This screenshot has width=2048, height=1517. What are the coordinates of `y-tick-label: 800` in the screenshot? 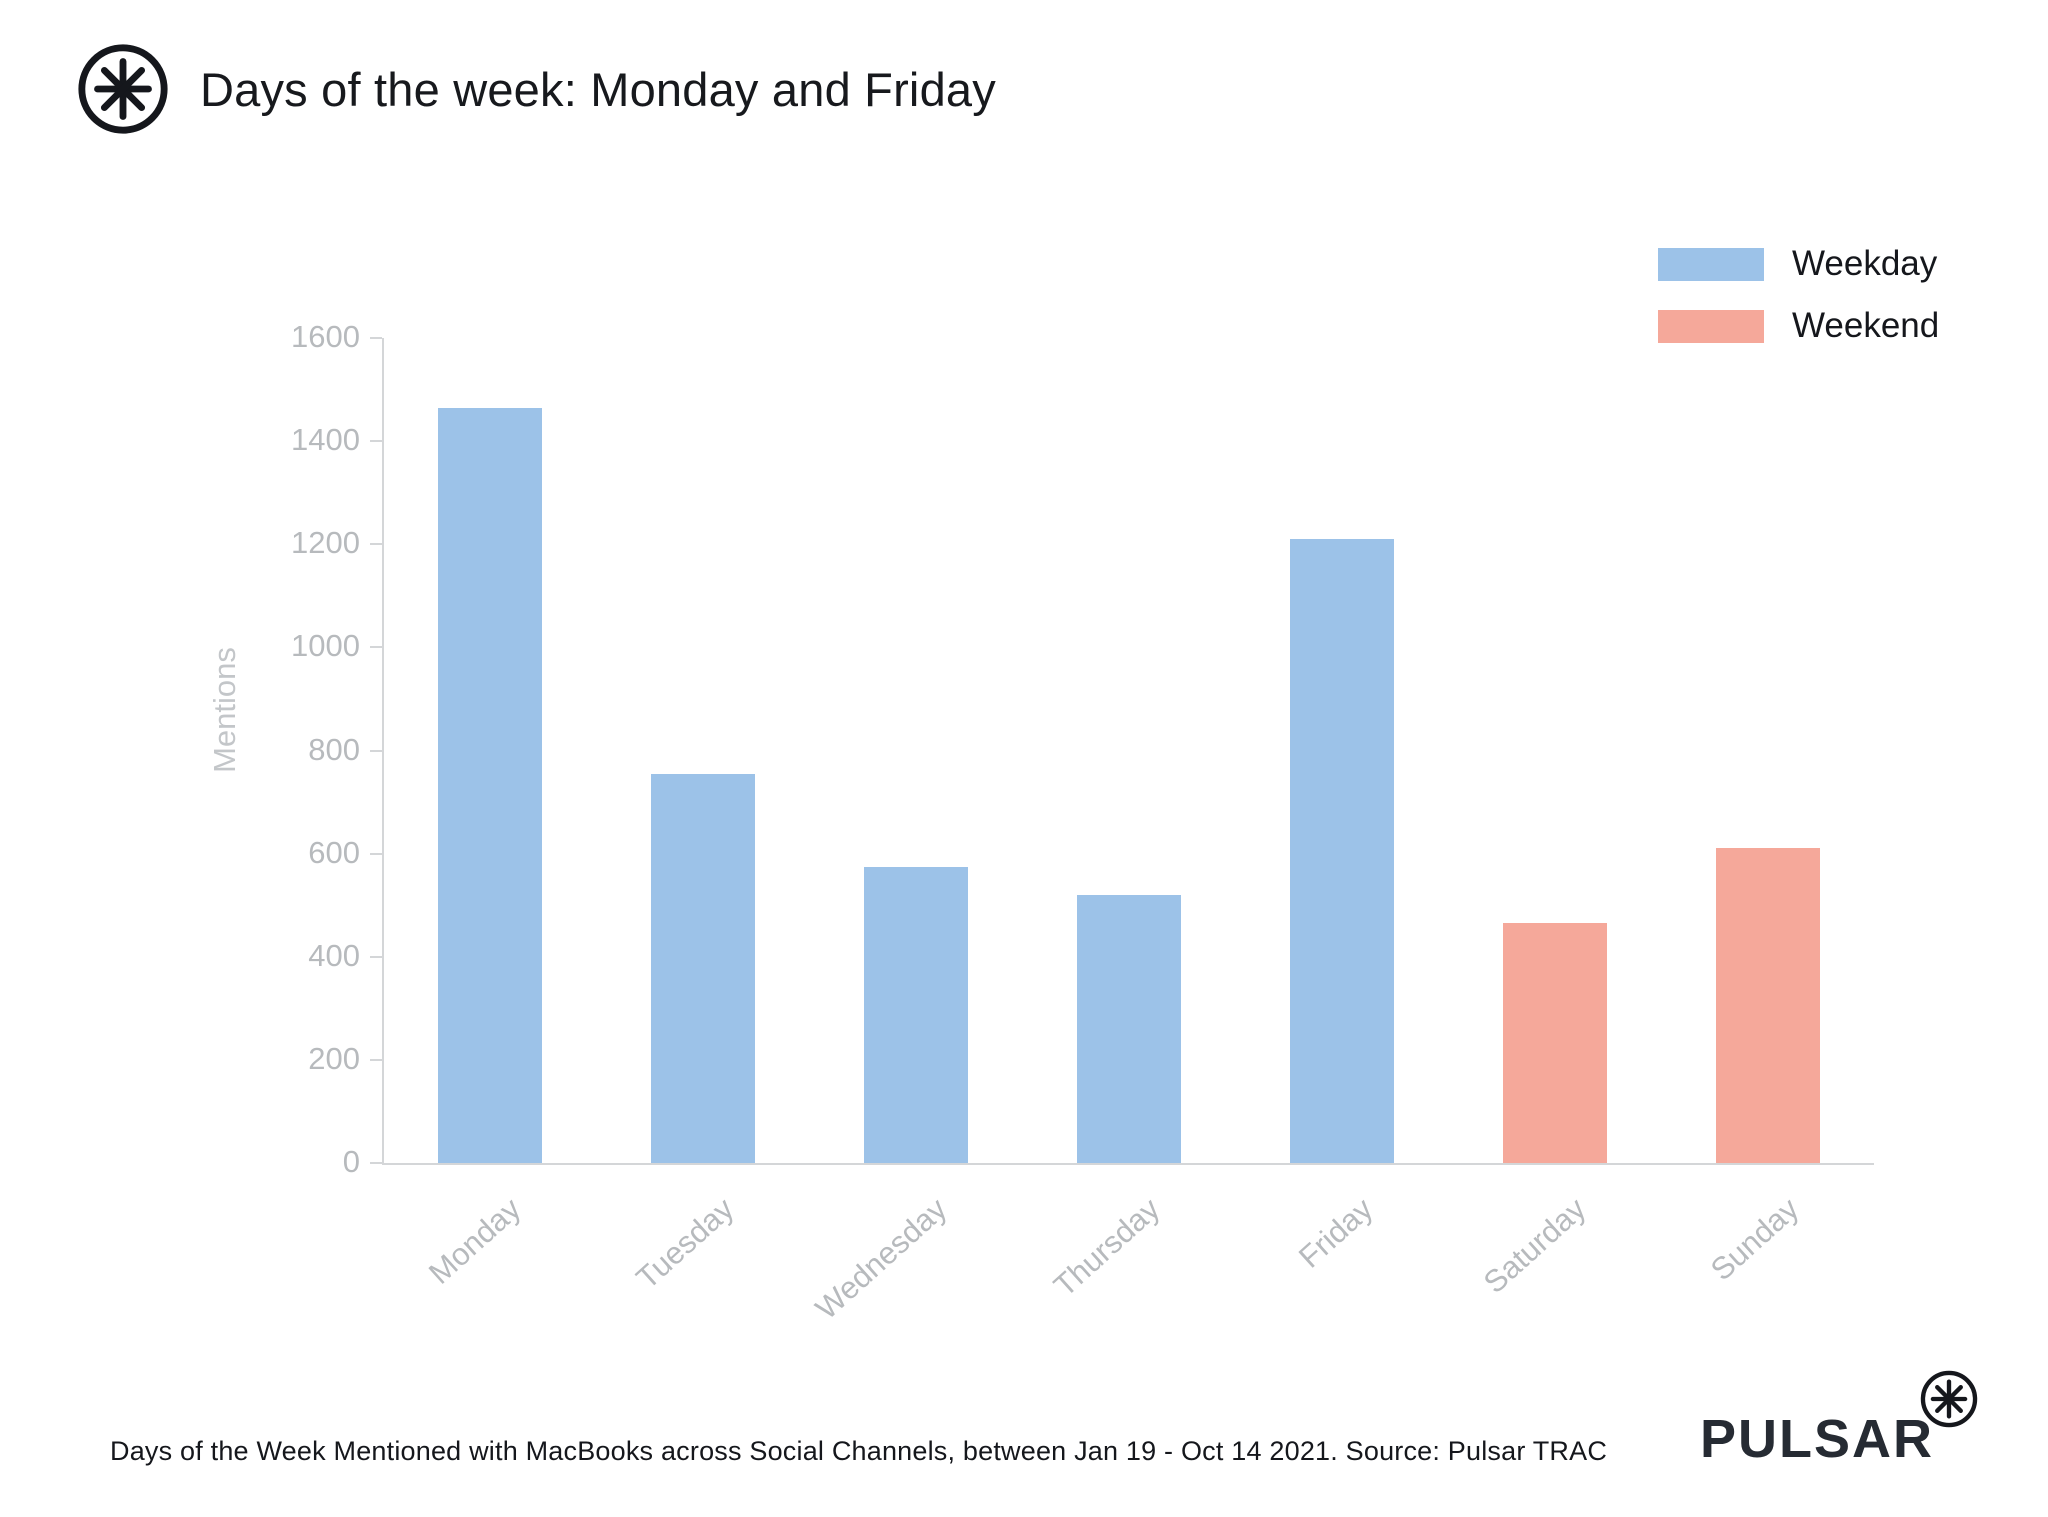 It's located at (334, 749).